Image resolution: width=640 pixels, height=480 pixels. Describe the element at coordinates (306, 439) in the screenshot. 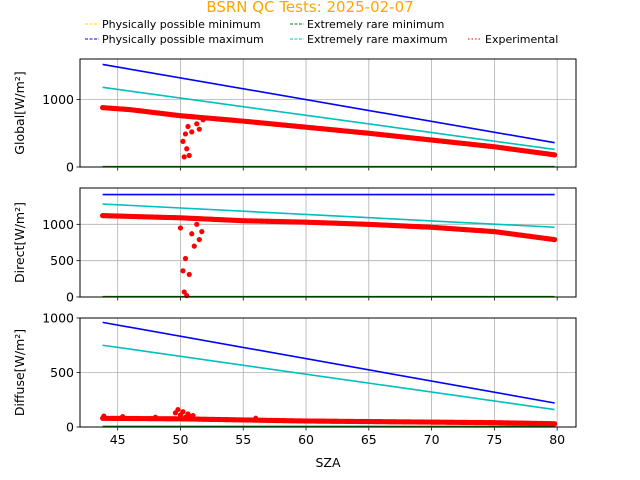

I see `x-tick-label-60: 60` at that location.